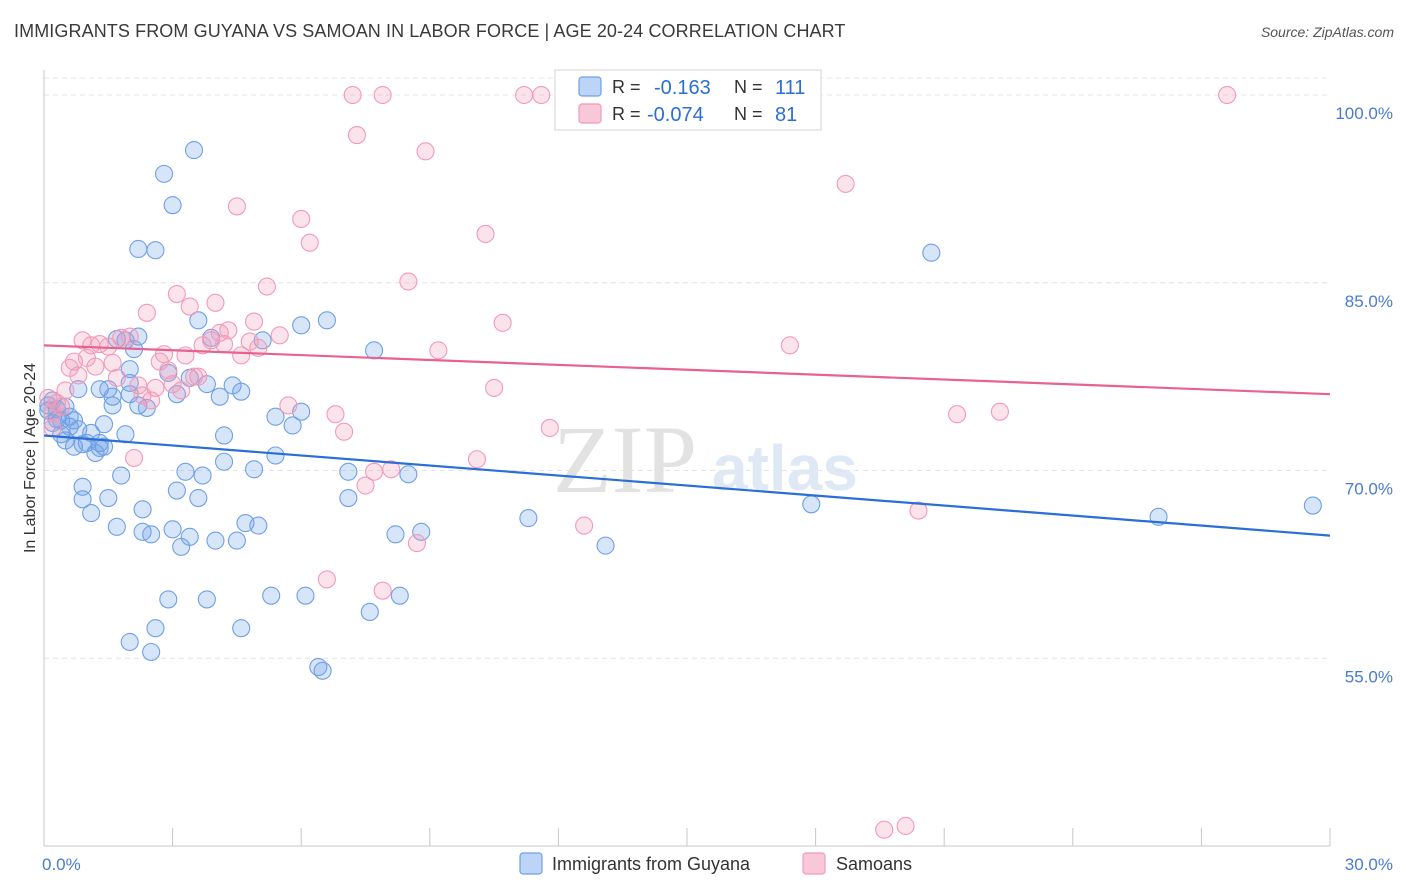 The height and width of the screenshot is (892, 1406). Describe the element at coordinates (590, 113) in the screenshot. I see `legend-swatch-samoans` at that location.